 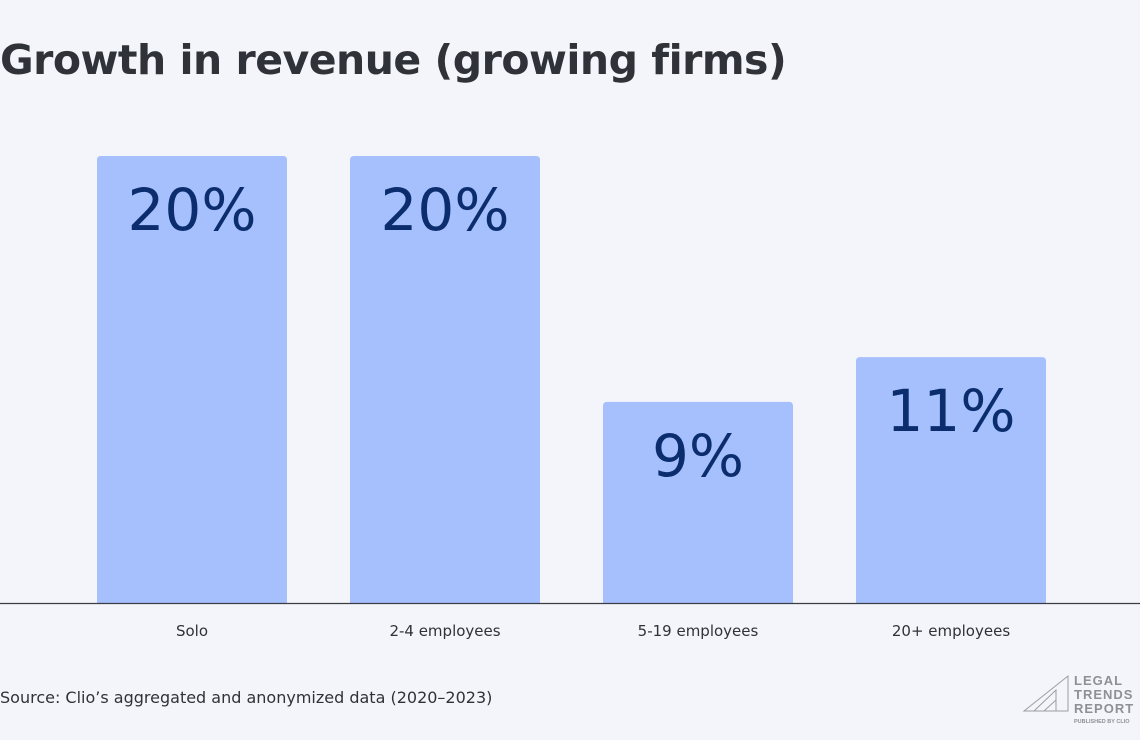 What do you see at coordinates (192, 631) in the screenshot?
I see `category-label: Solo` at bounding box center [192, 631].